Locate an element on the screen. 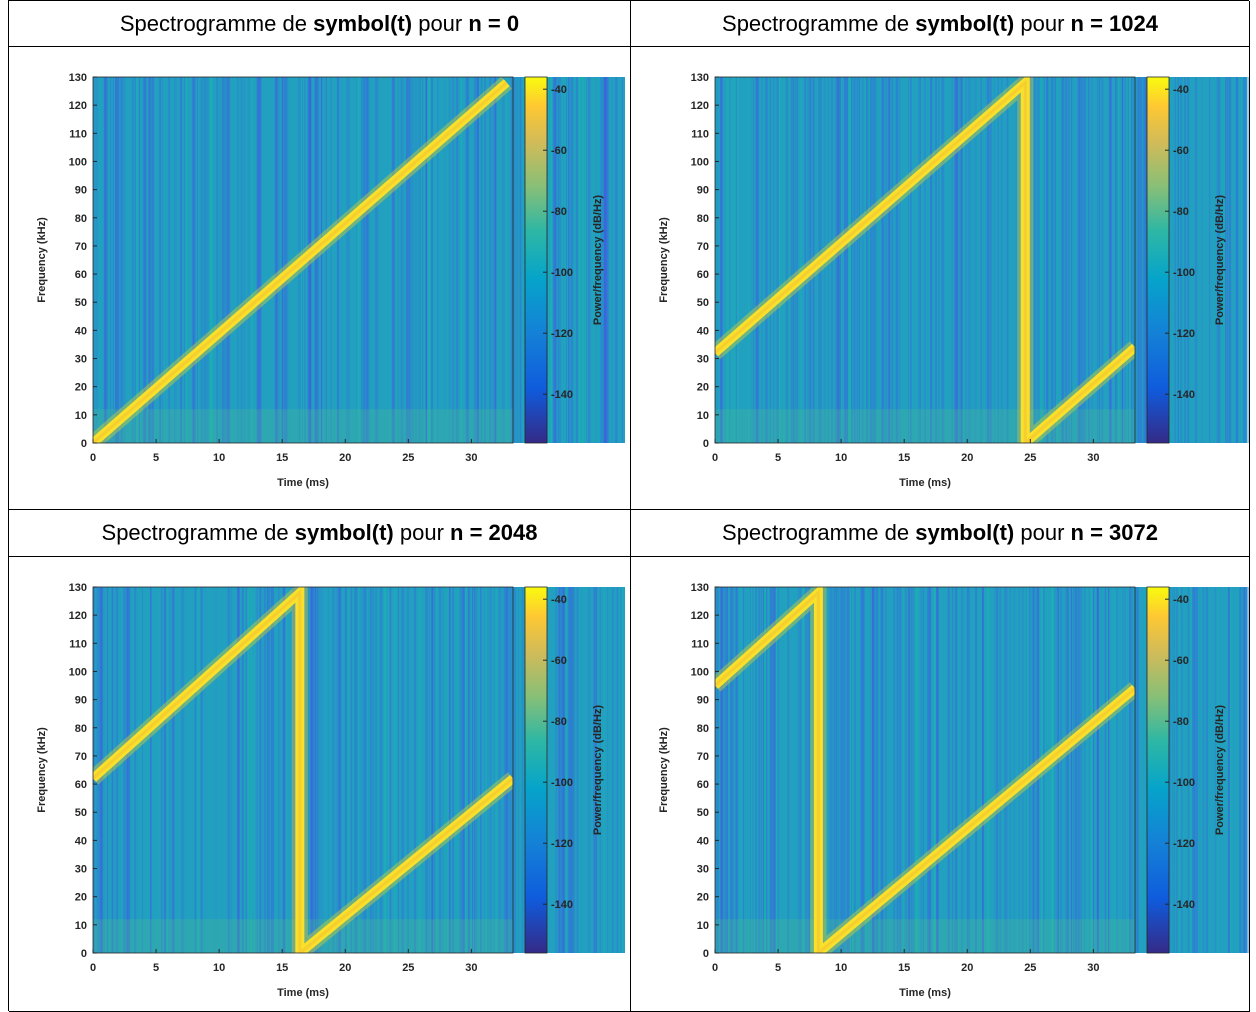  plot-frame is located at coordinates (303, 770).